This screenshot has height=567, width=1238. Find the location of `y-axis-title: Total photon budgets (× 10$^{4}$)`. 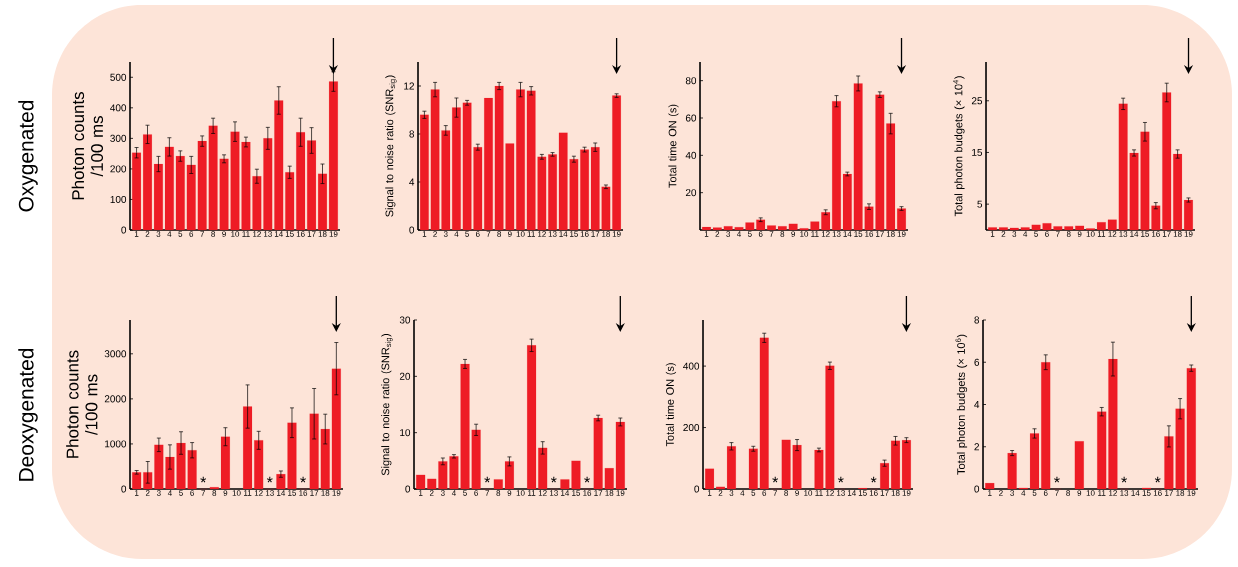

y-axis-title: Total photon budgets (× 10$^{4}$) is located at coordinates (959, 146).